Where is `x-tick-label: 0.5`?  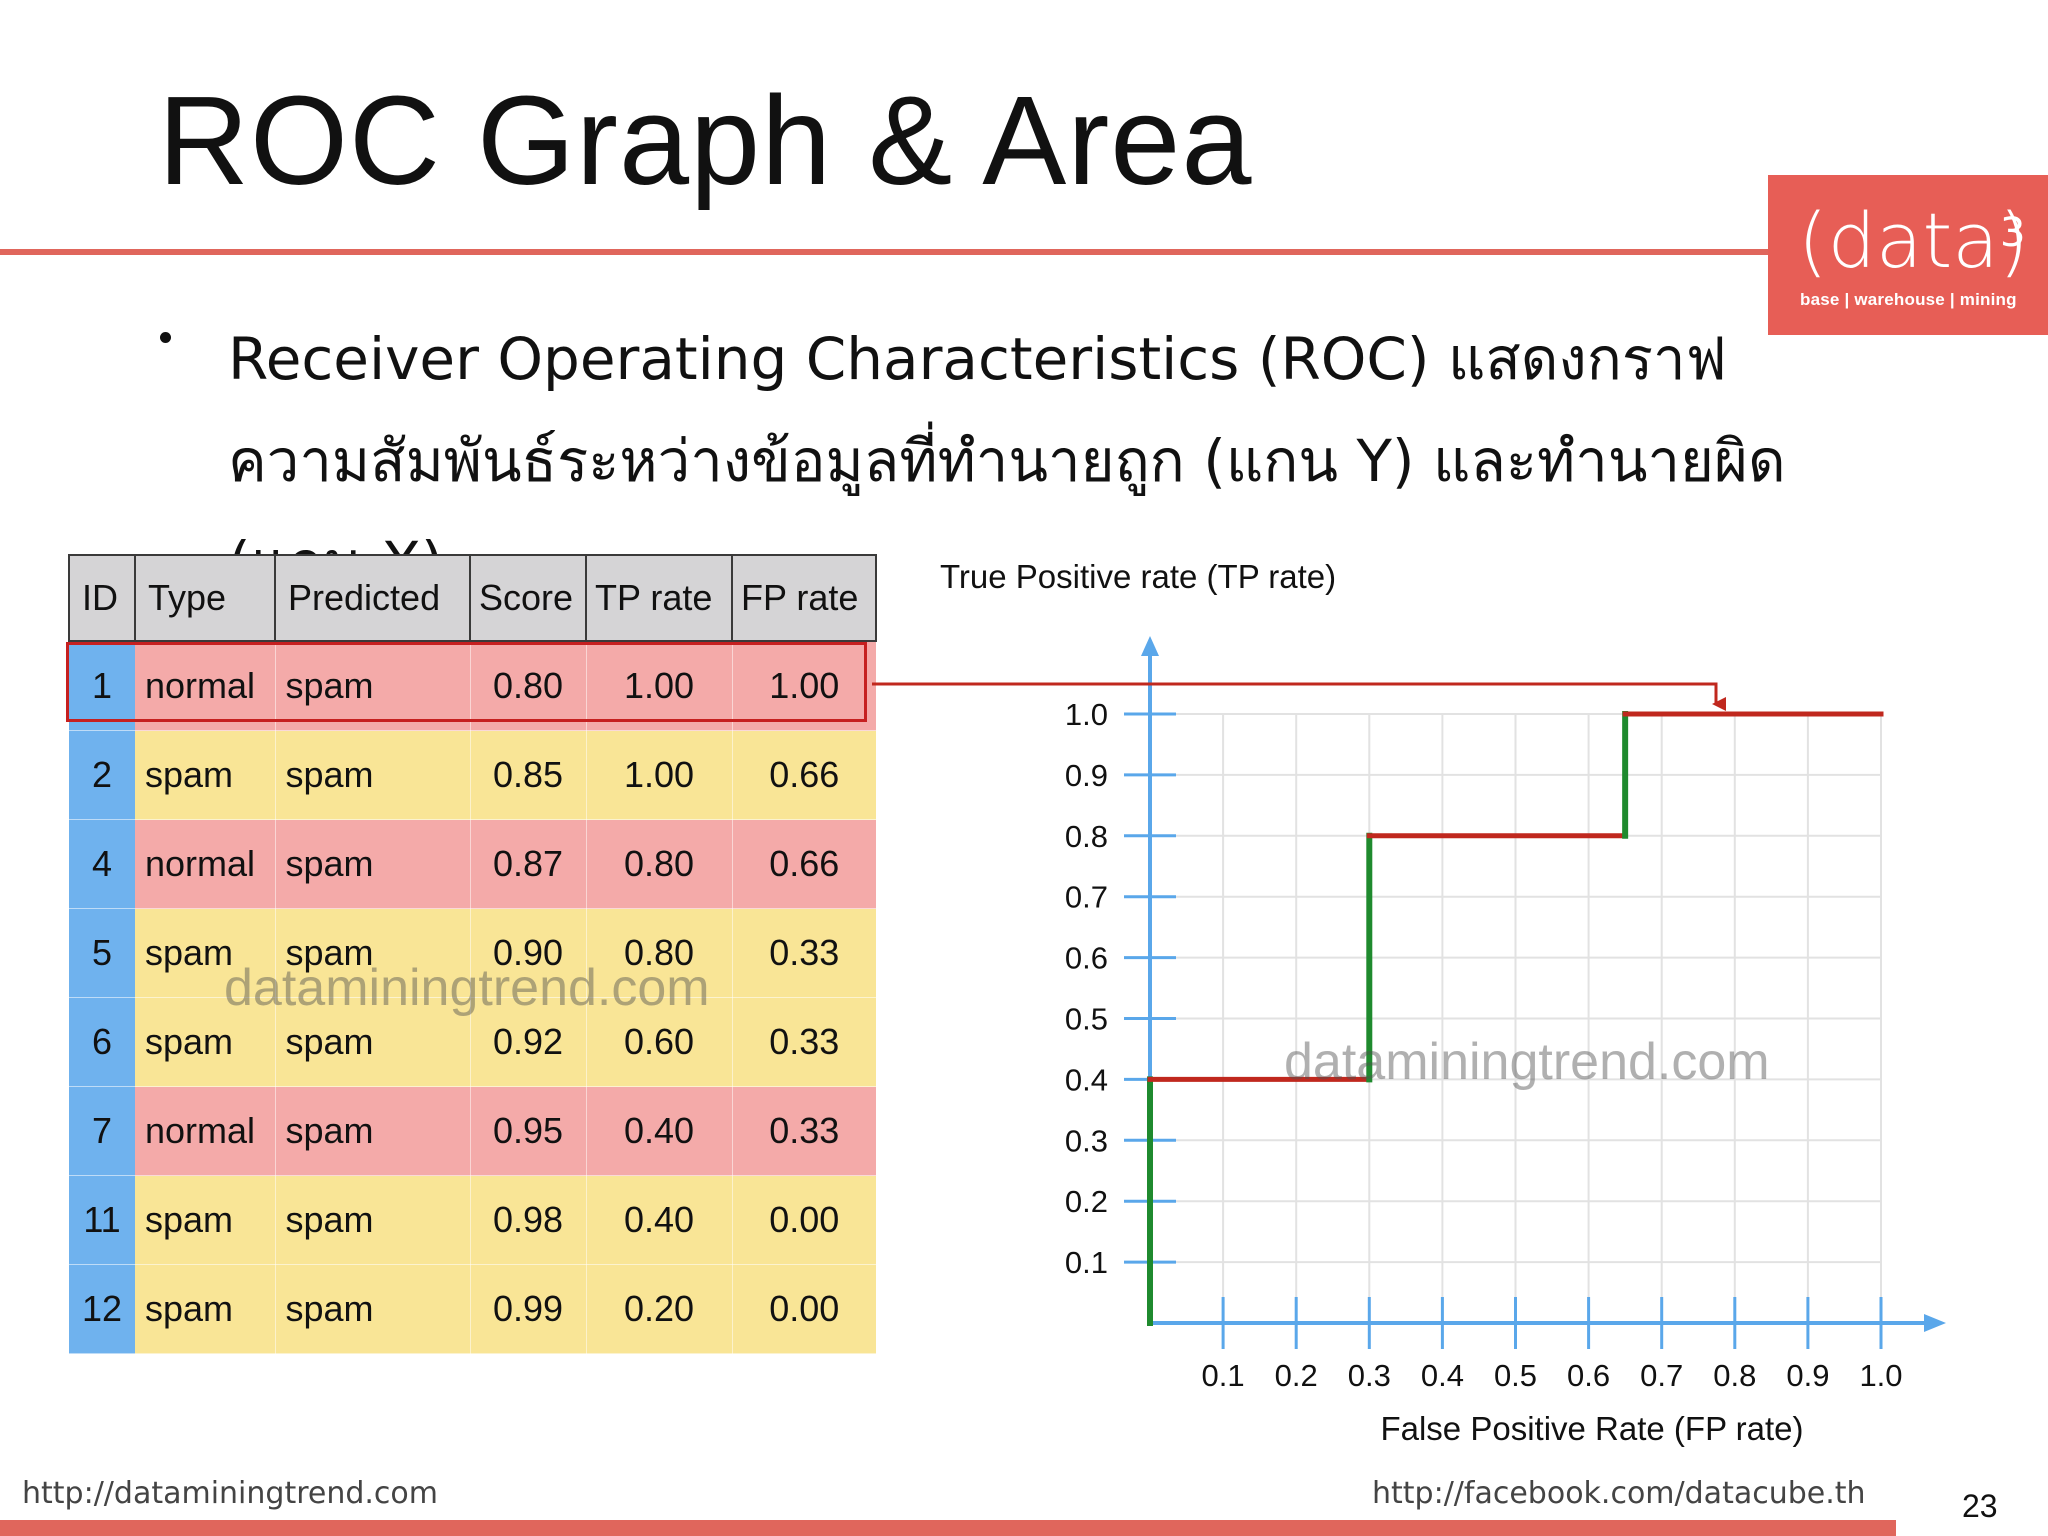 x-tick-label: 0.5 is located at coordinates (1515, 1375).